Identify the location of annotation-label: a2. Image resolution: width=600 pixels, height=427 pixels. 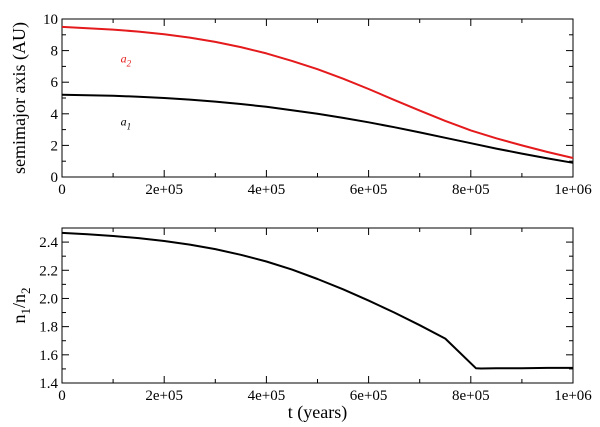
(126, 60).